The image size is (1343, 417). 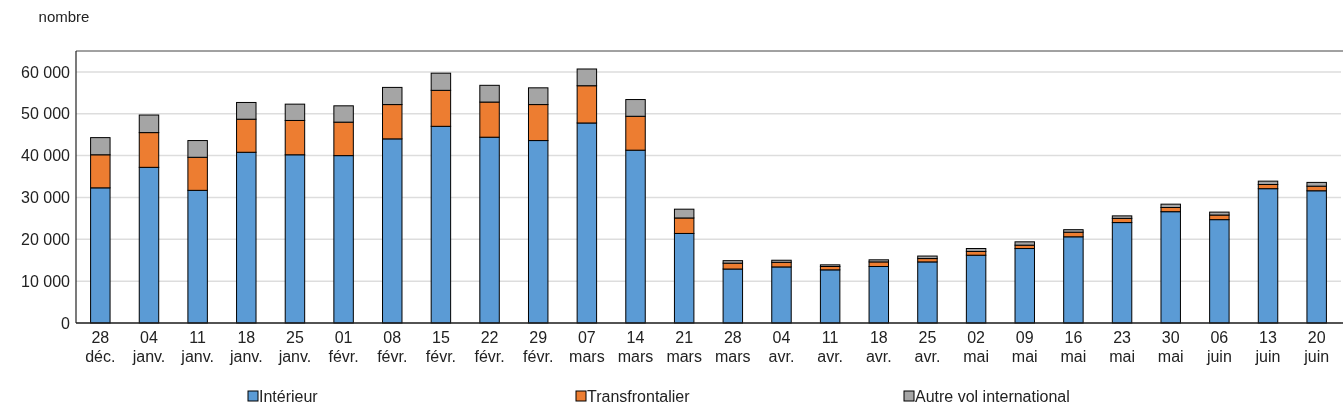 What do you see at coordinates (46, 239) in the screenshot?
I see `y-tick-label: 20 000` at bounding box center [46, 239].